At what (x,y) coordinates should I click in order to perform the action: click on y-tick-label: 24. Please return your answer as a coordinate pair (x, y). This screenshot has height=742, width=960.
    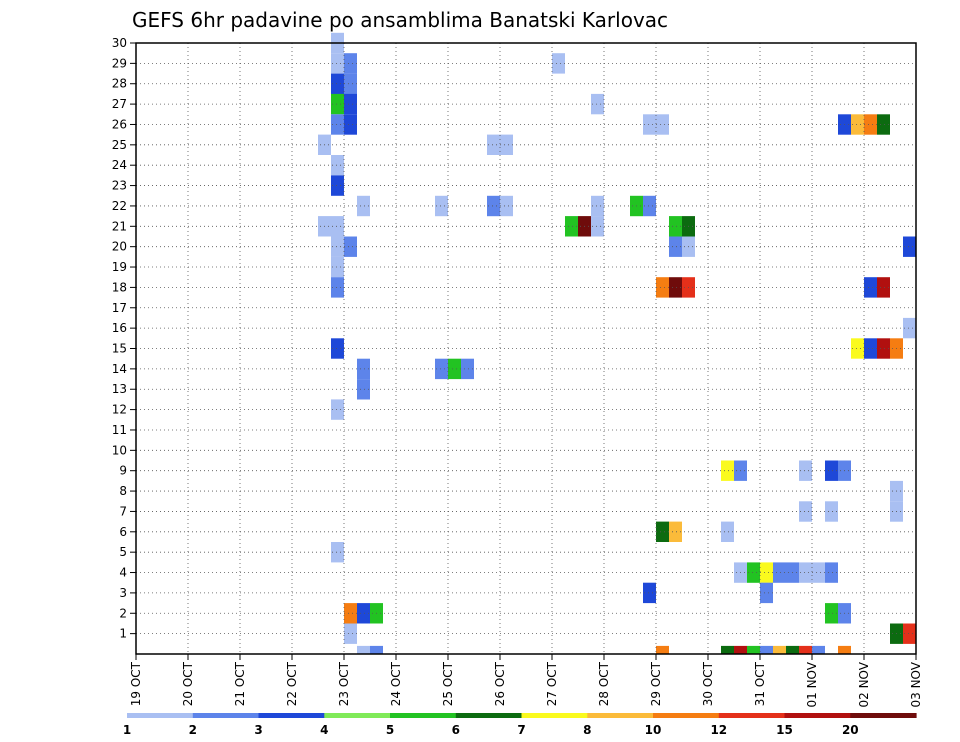
    Looking at the image, I should click on (119, 165).